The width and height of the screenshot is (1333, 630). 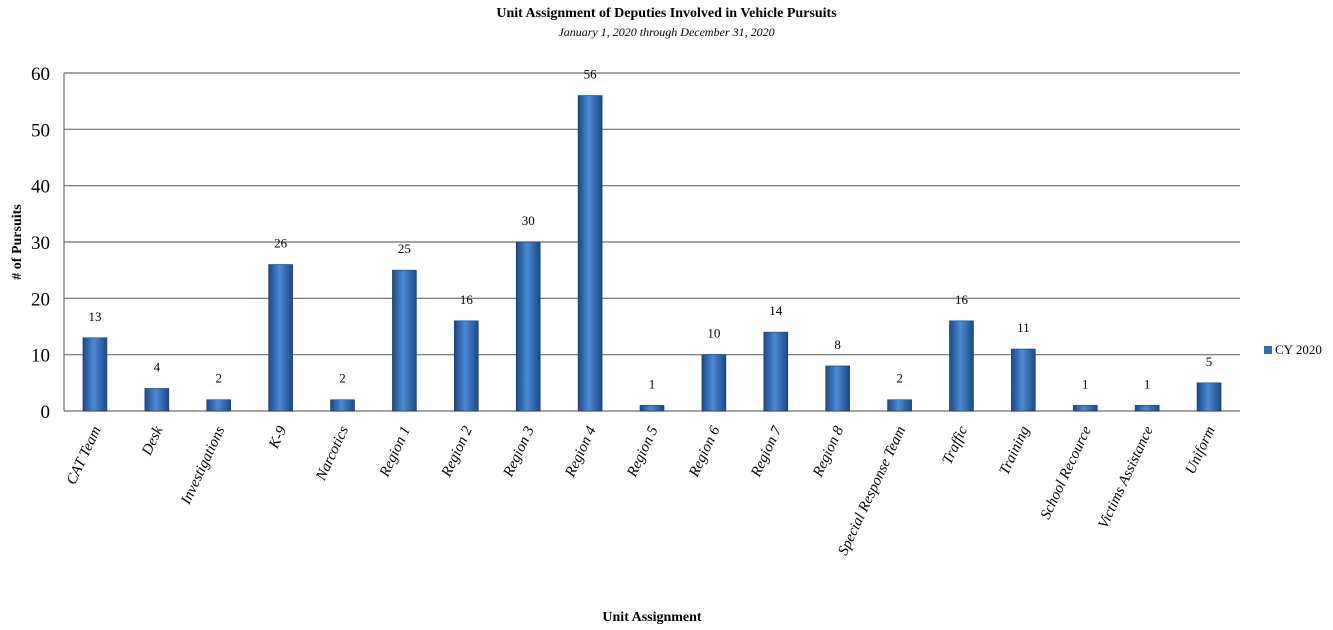 What do you see at coordinates (40, 187) in the screenshot?
I see `y-tick-label: 40` at bounding box center [40, 187].